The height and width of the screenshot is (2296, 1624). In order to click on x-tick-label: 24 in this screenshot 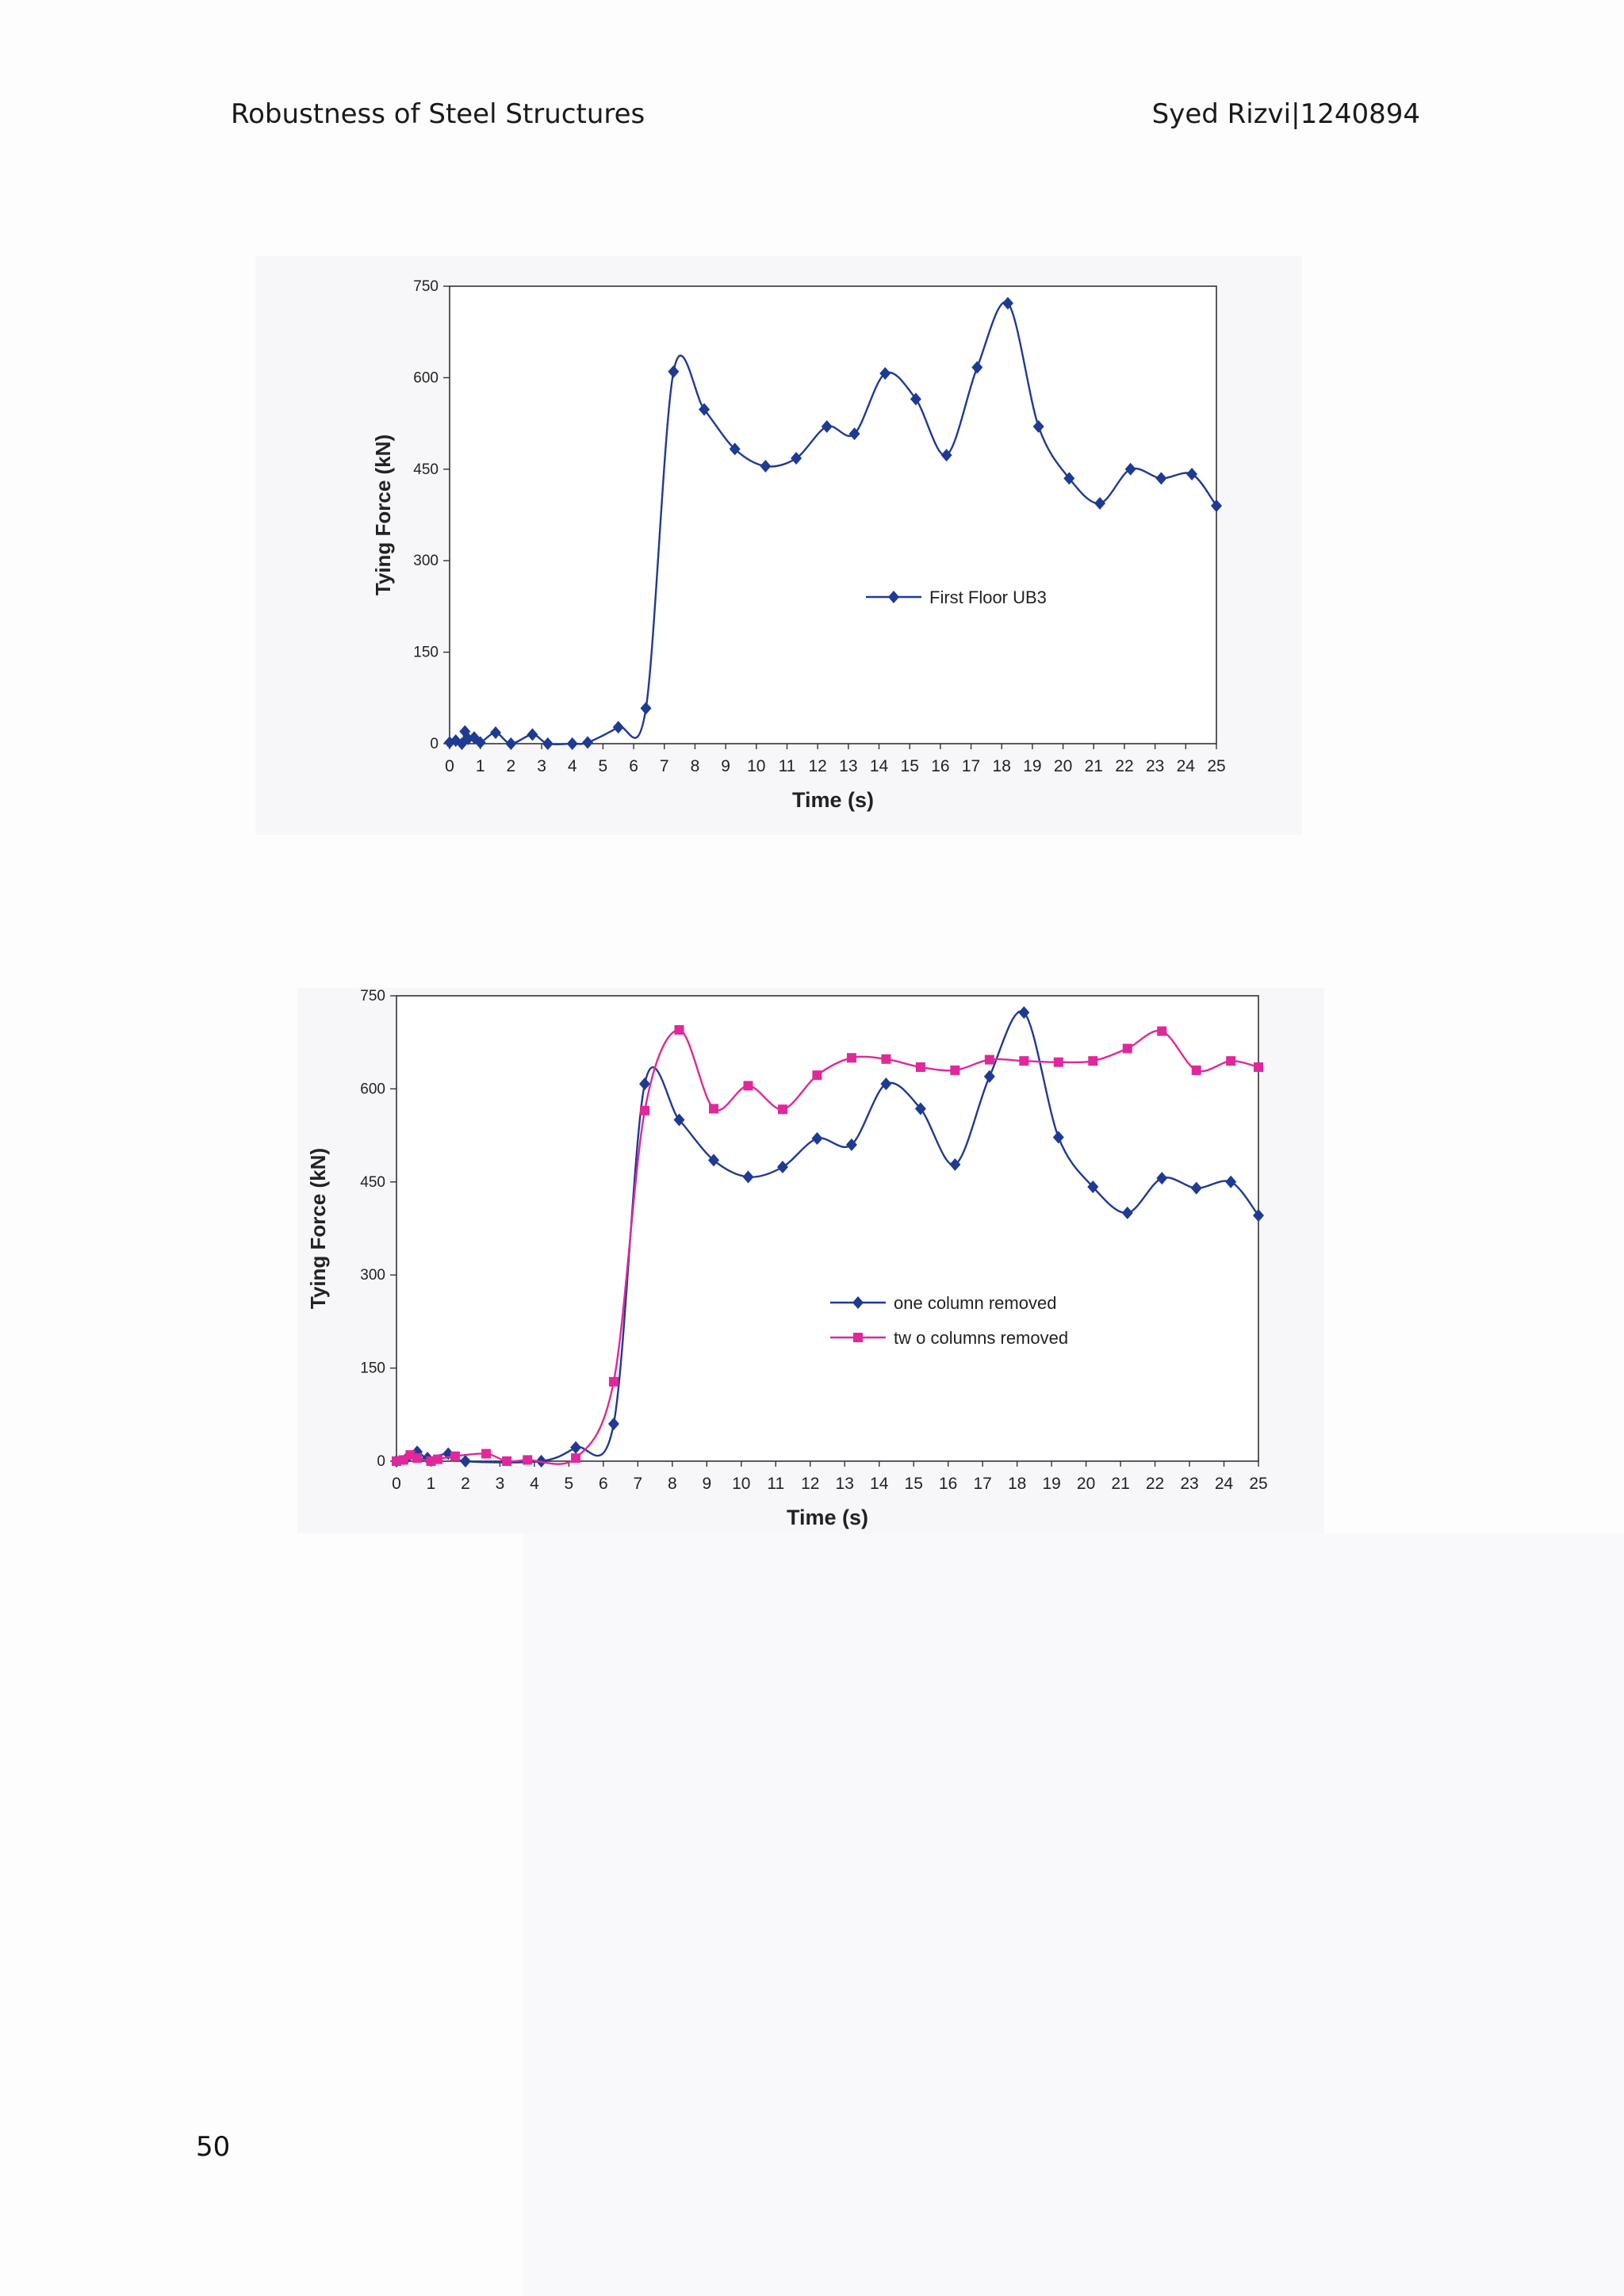, I will do `click(1224, 1484)`.